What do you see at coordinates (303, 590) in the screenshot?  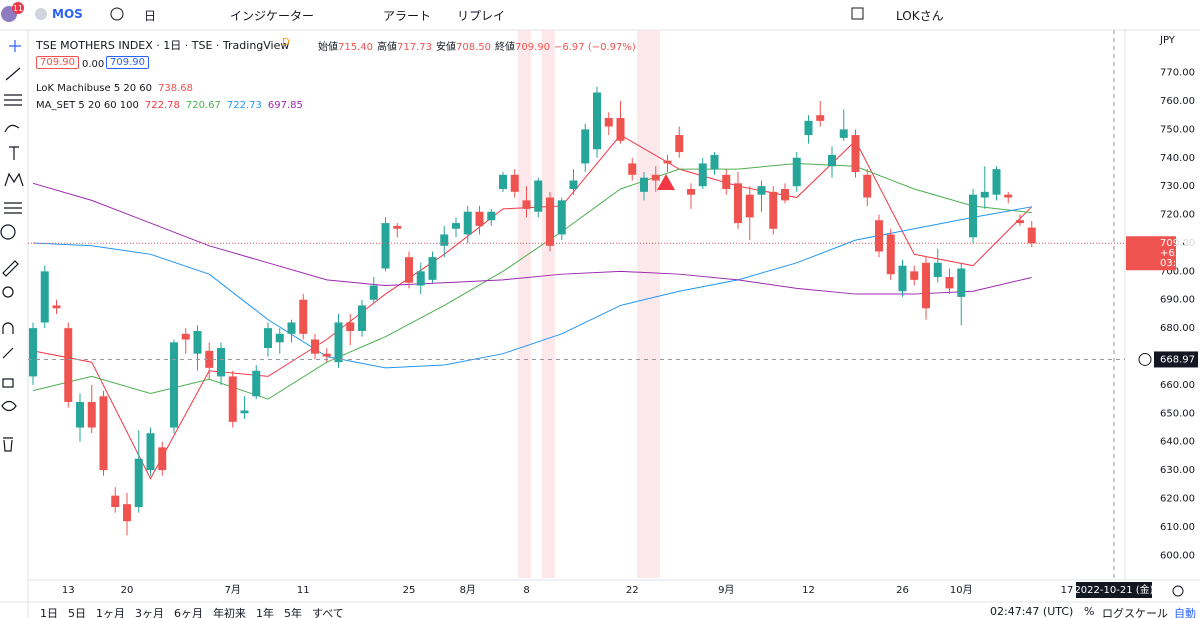 I see `x-tick-label: 11` at bounding box center [303, 590].